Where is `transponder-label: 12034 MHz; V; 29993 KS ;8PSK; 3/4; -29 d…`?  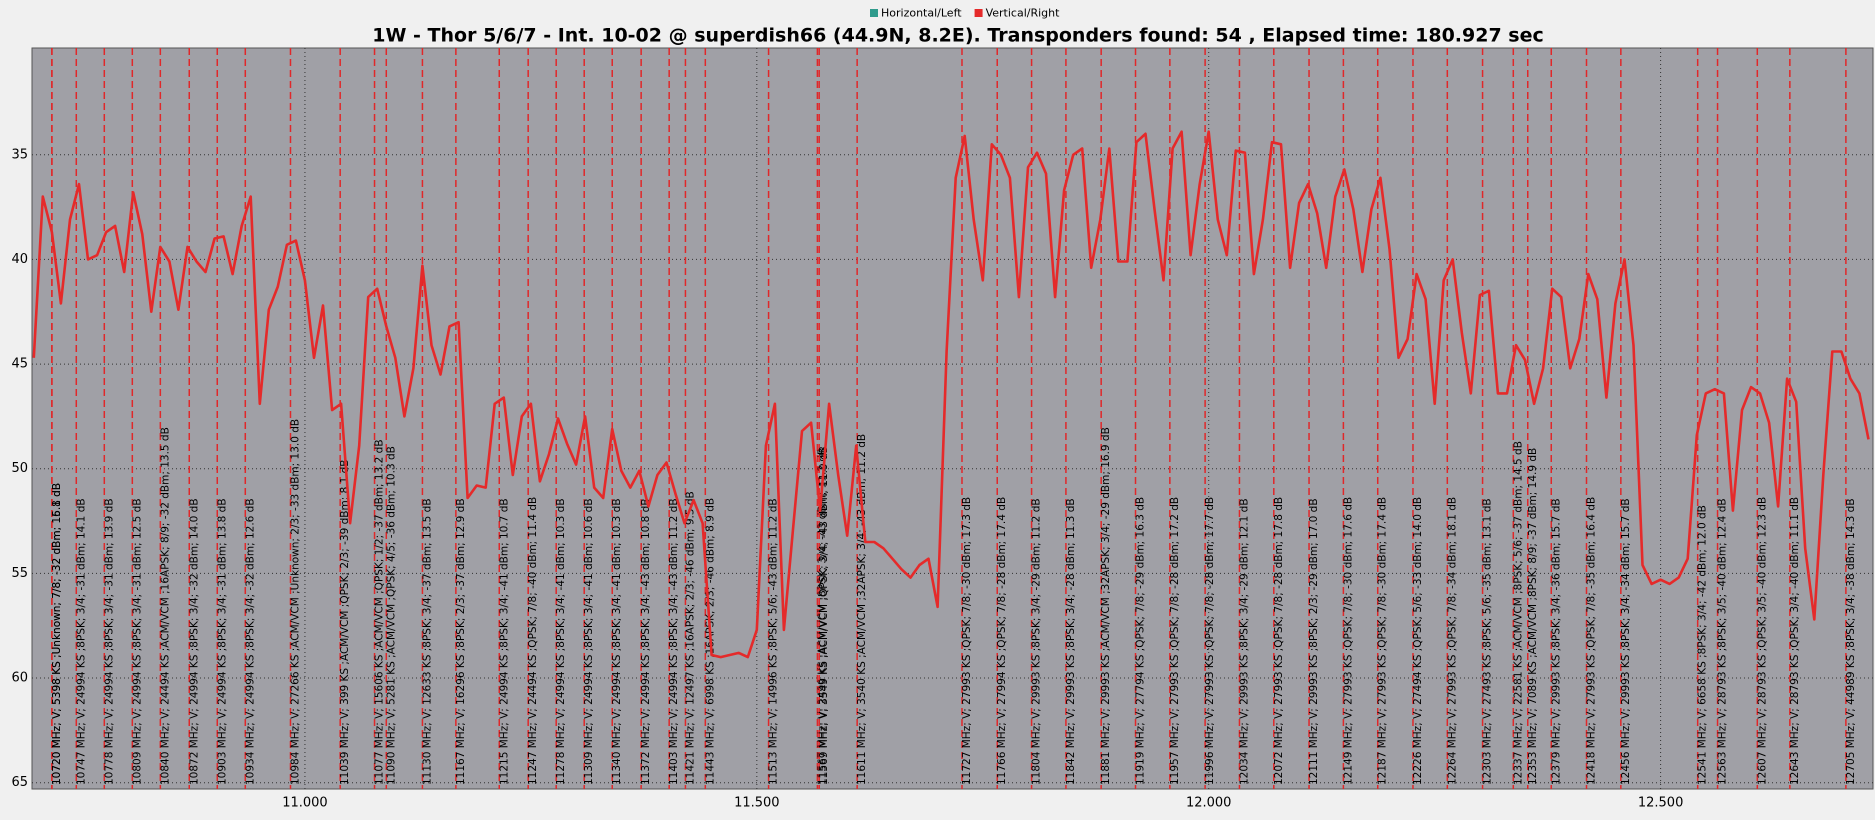
transponder-label: 12034 MHz; V; 29993 KS ;8PSK; 3/4; -29 d… is located at coordinates (1244, 641).